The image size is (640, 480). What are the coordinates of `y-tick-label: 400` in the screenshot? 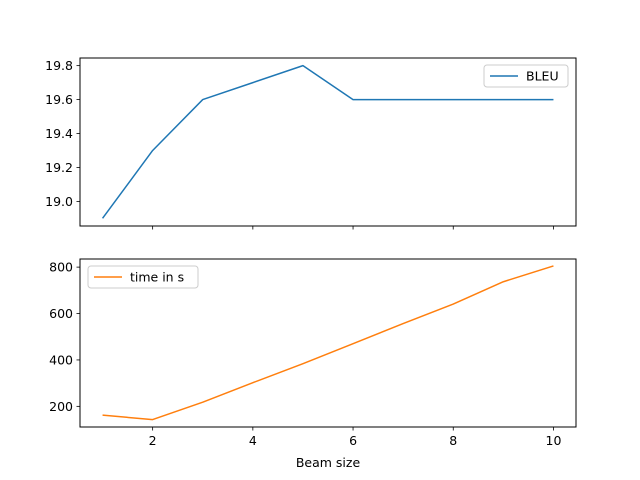 It's located at (61, 359).